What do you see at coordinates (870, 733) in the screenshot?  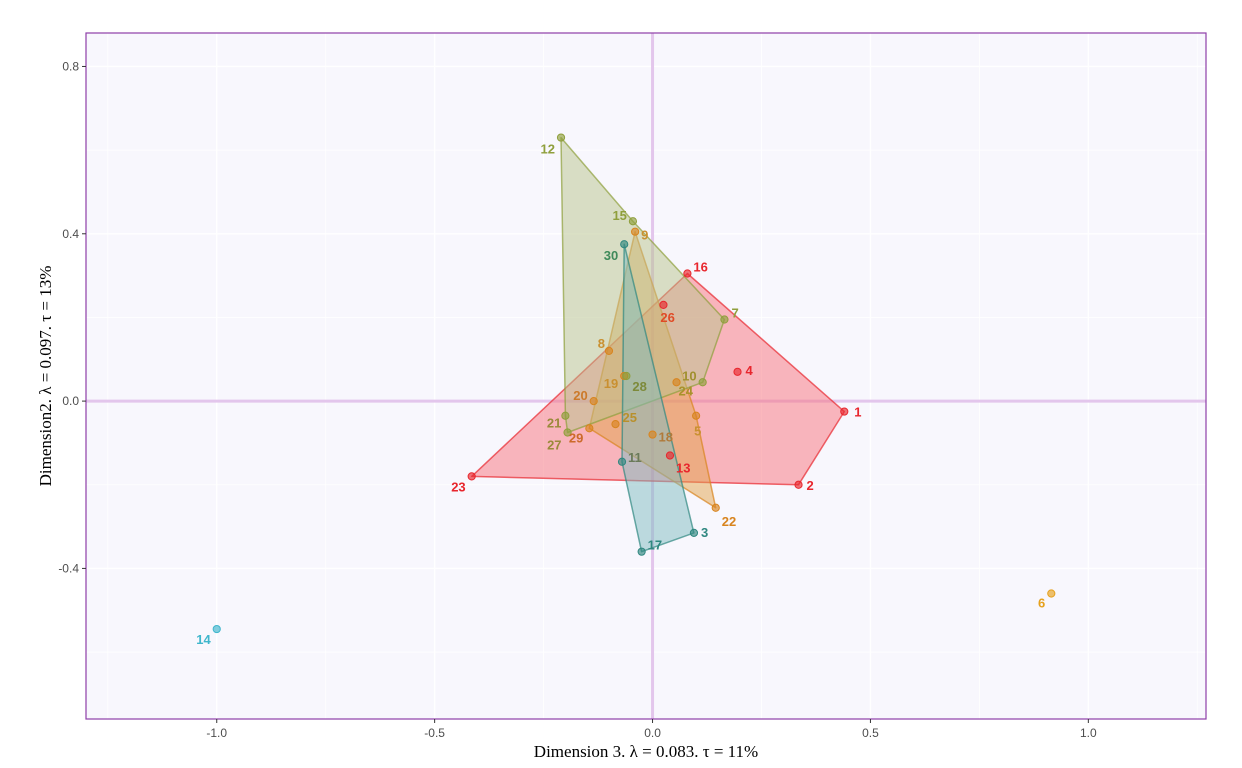 I see `x-tick-label: 0.5` at bounding box center [870, 733].